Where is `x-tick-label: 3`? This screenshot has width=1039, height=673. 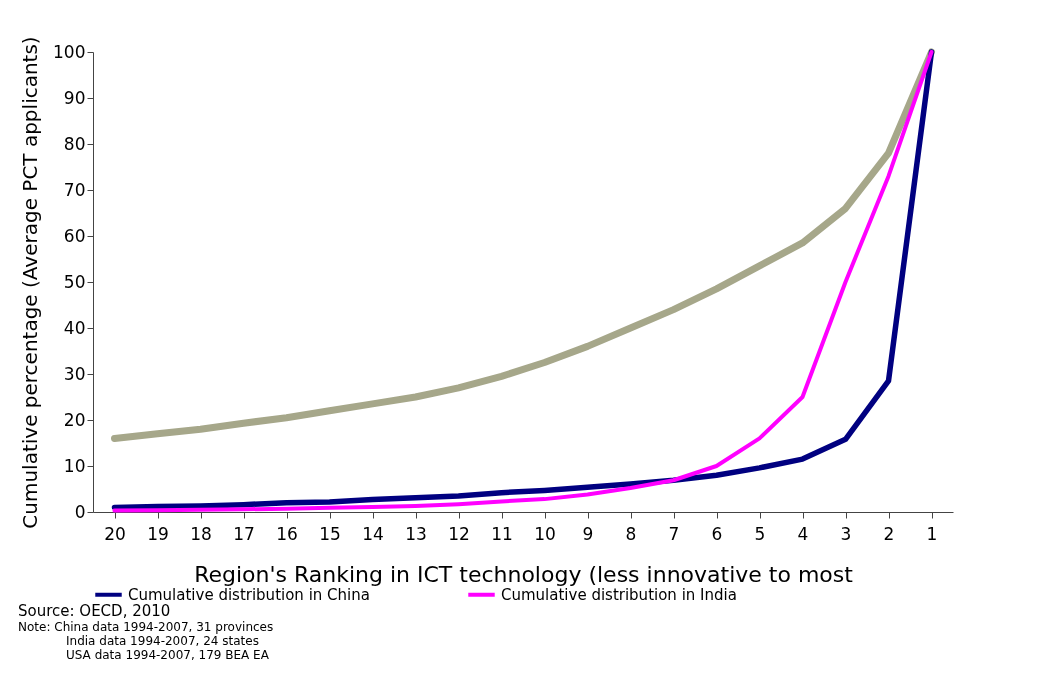 x-tick-label: 3 is located at coordinates (846, 533).